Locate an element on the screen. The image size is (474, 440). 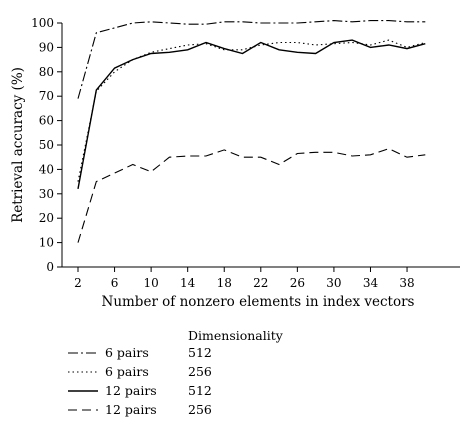
y-axis-ticks: 0 10 20 30 40 50 60 70 80 90 100 is located at coordinates (46, 145).